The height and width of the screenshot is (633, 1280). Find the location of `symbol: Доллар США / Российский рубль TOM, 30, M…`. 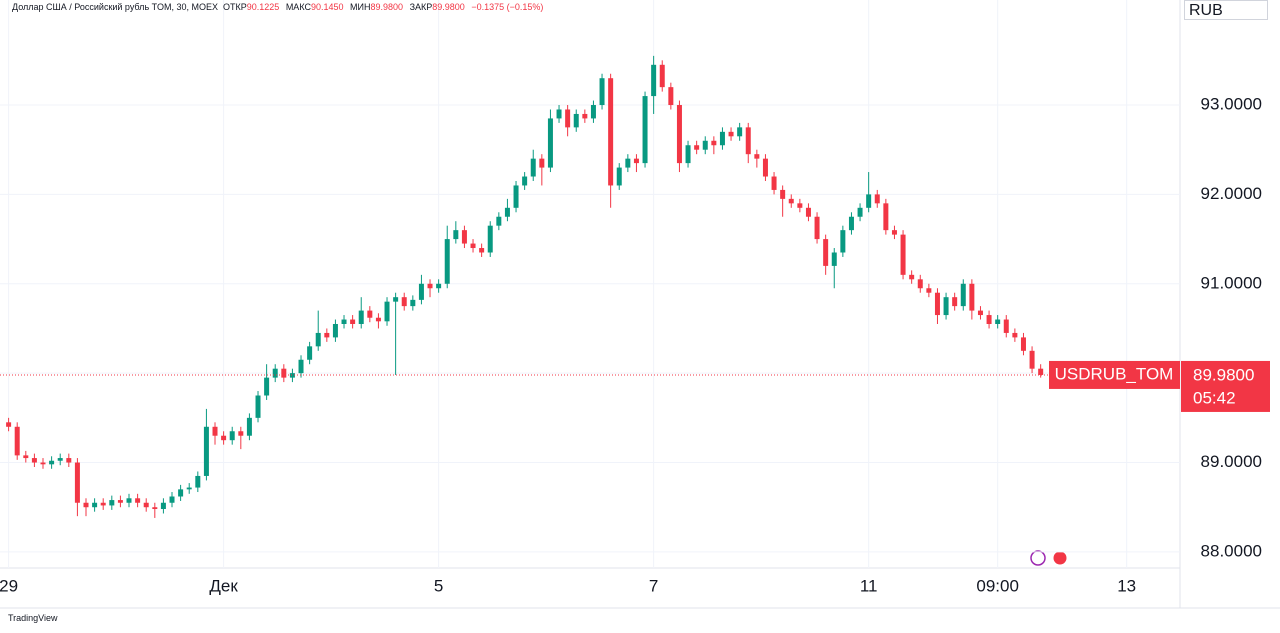

symbol: Доллар США / Российский рубль TOM, 30, M… is located at coordinates (115, 7).